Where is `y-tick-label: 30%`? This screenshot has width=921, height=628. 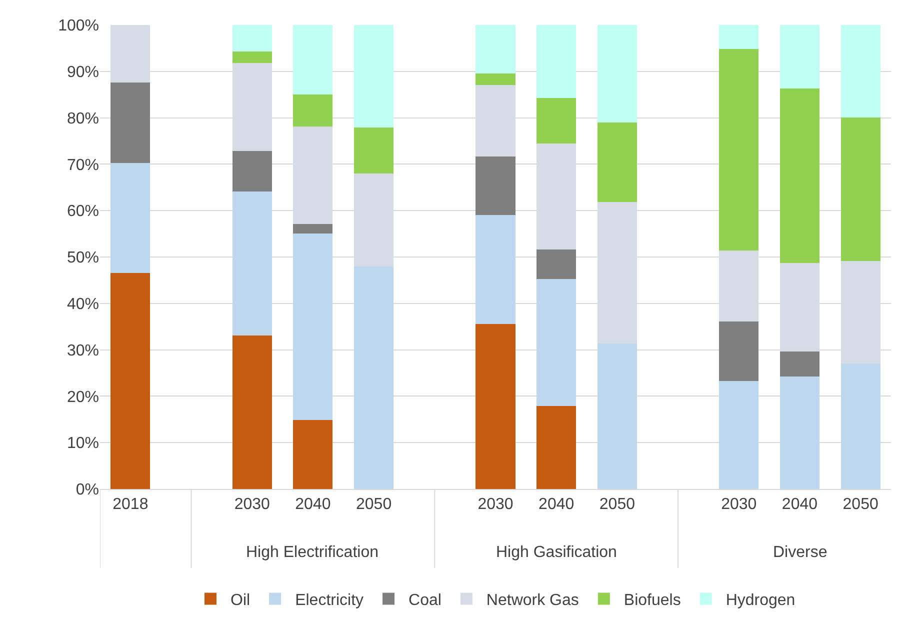
y-tick-label: 30% is located at coordinates (82, 351).